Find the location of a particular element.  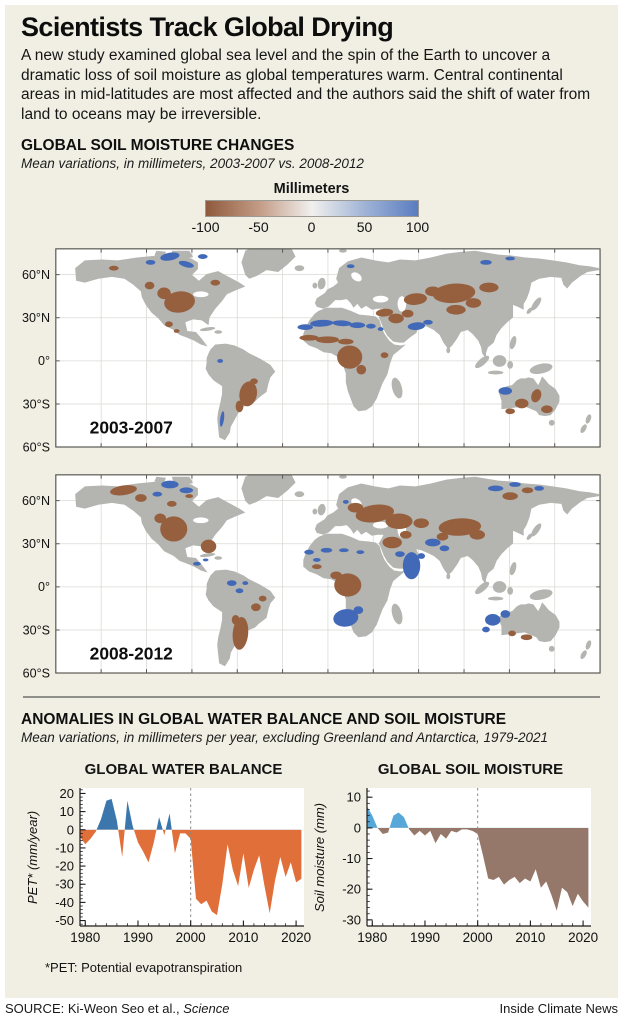

source-journal: Science is located at coordinates (206, 1008).